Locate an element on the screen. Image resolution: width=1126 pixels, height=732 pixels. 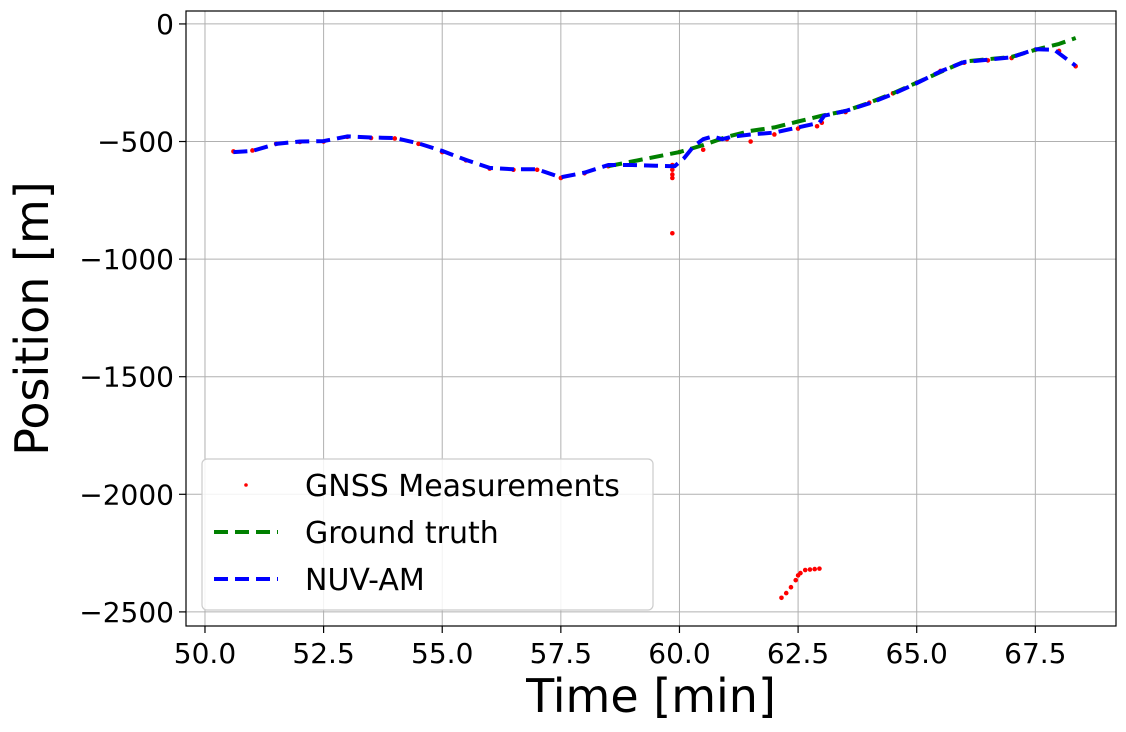
legend-marker-gnss is located at coordinates (246, 485).